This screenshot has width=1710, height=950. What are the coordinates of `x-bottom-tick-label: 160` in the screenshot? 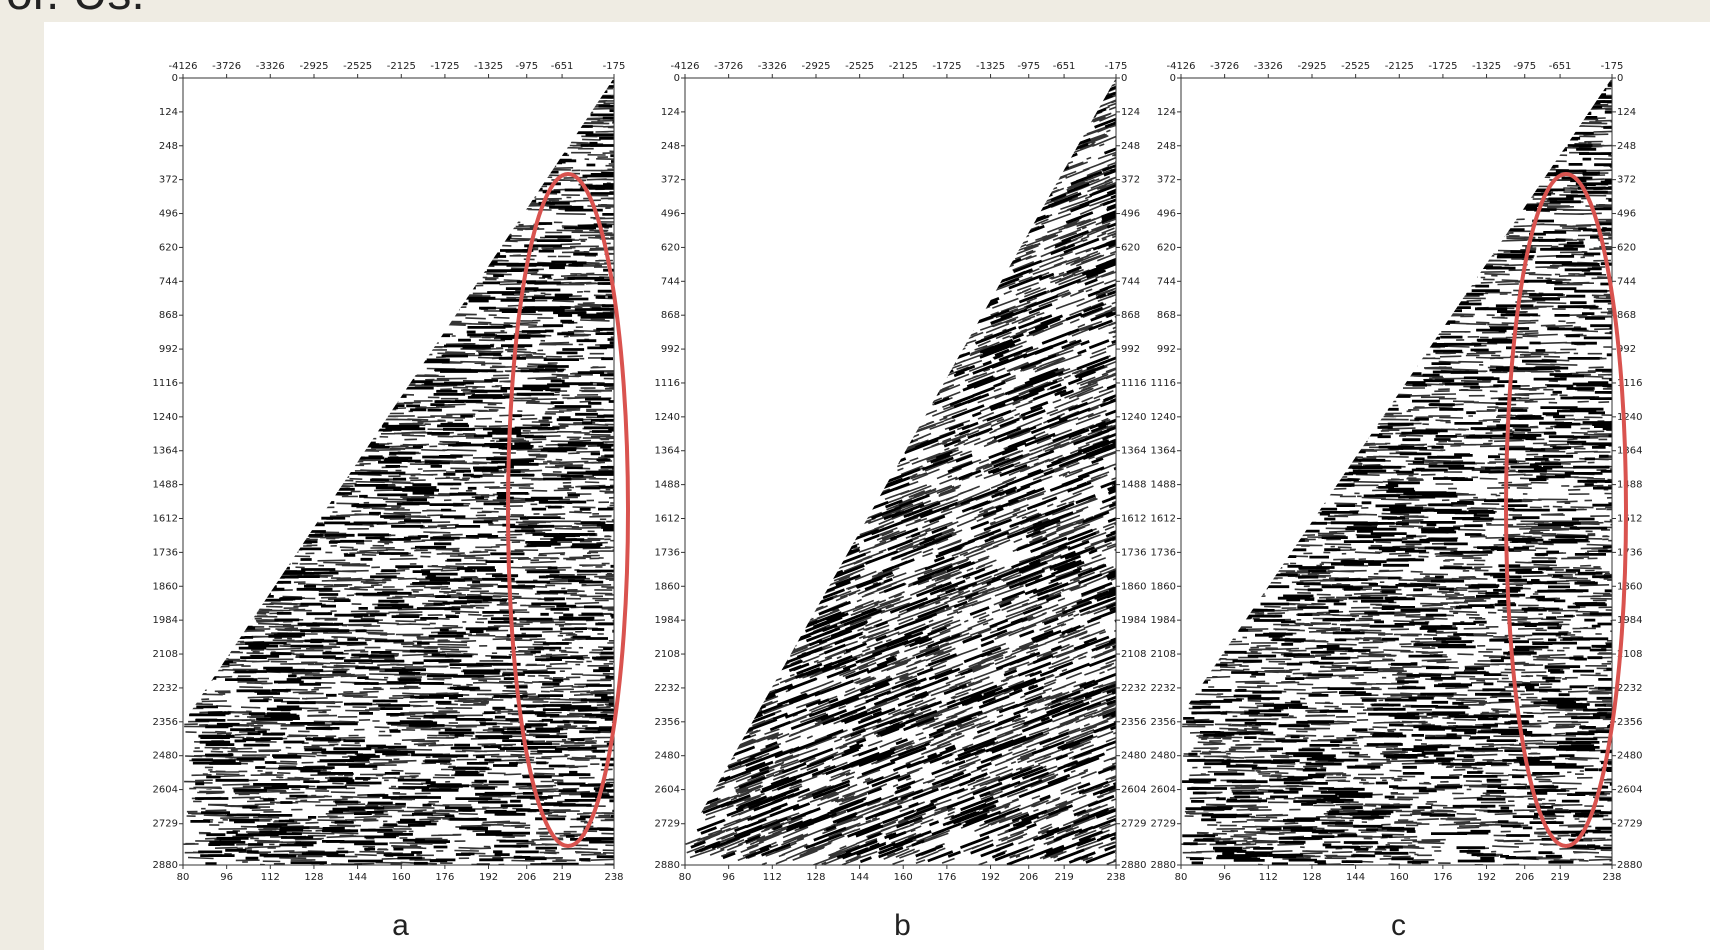 It's located at (401, 877).